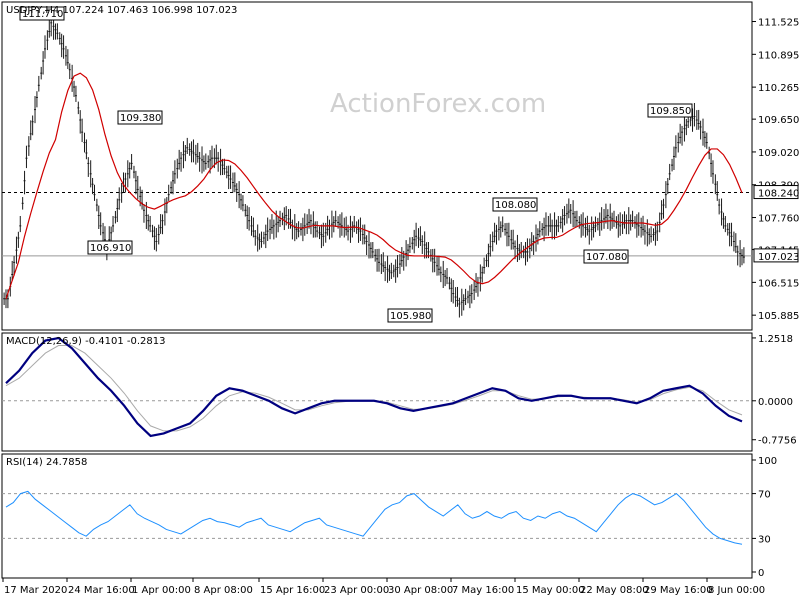 This screenshot has height=604, width=800. What do you see at coordinates (223, 590) in the screenshot?
I see `x-tick-label: 8 Apr 08:00` at bounding box center [223, 590].